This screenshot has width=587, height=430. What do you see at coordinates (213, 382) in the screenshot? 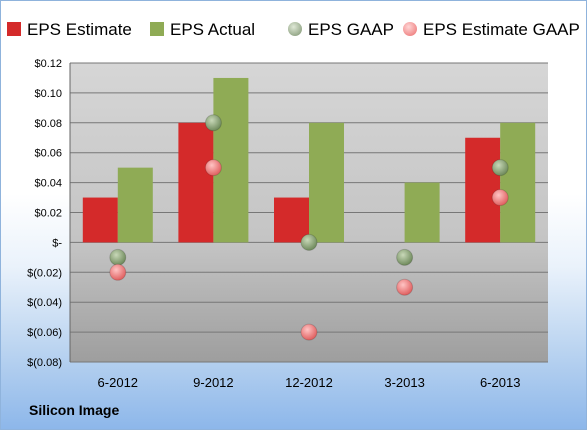
I see `x-tick-label: 9-2012` at bounding box center [213, 382].